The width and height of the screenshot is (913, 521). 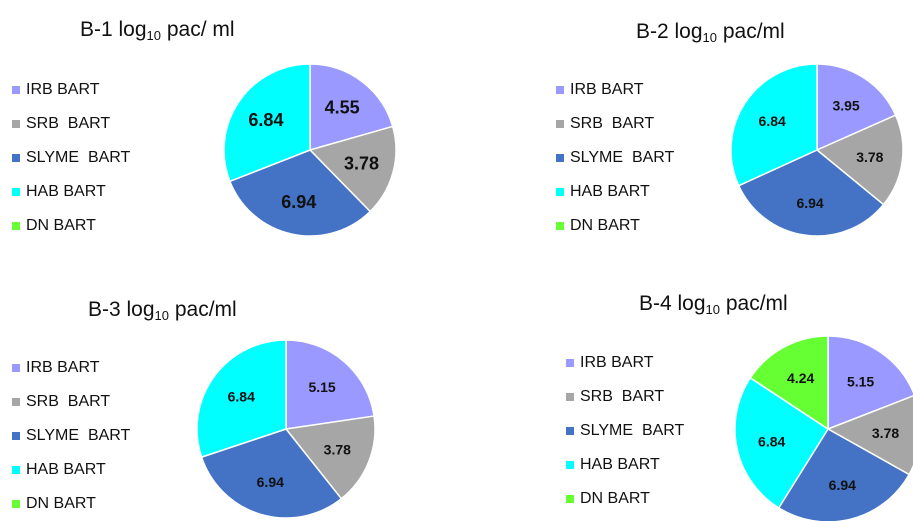 I want to click on chart-3-title: B-3 log10 pac/ml, so click(x=162, y=310).